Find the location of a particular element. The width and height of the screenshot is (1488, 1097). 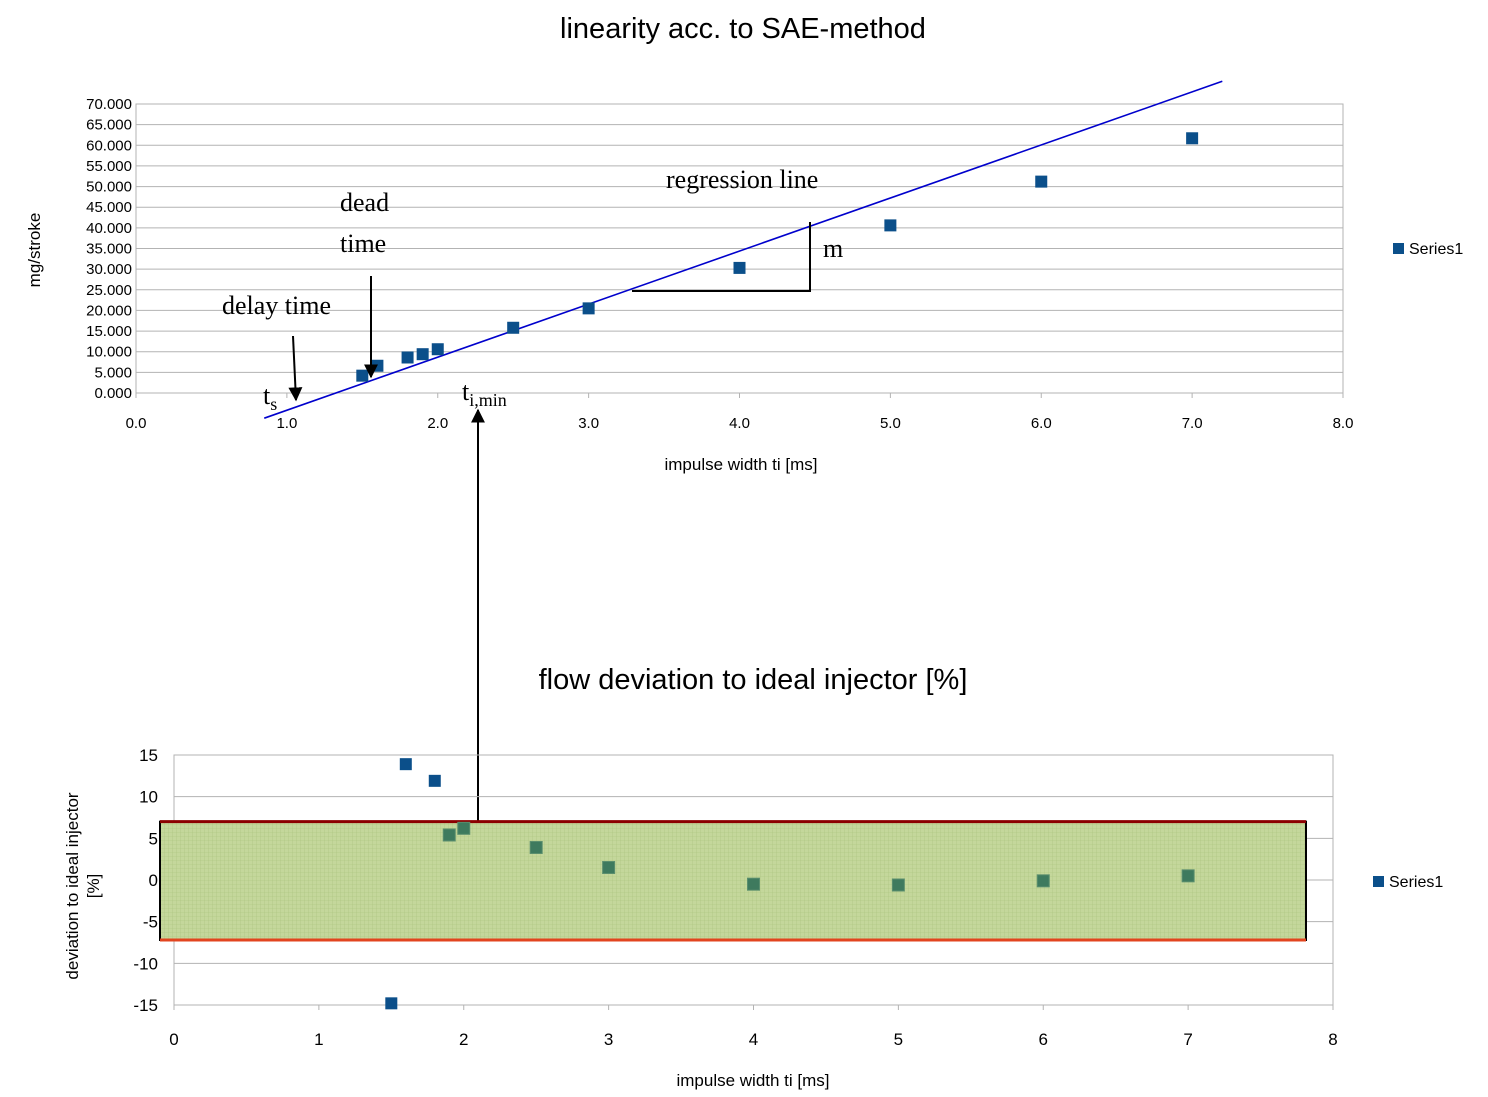

bottom-series1-points is located at coordinates (790, 884).